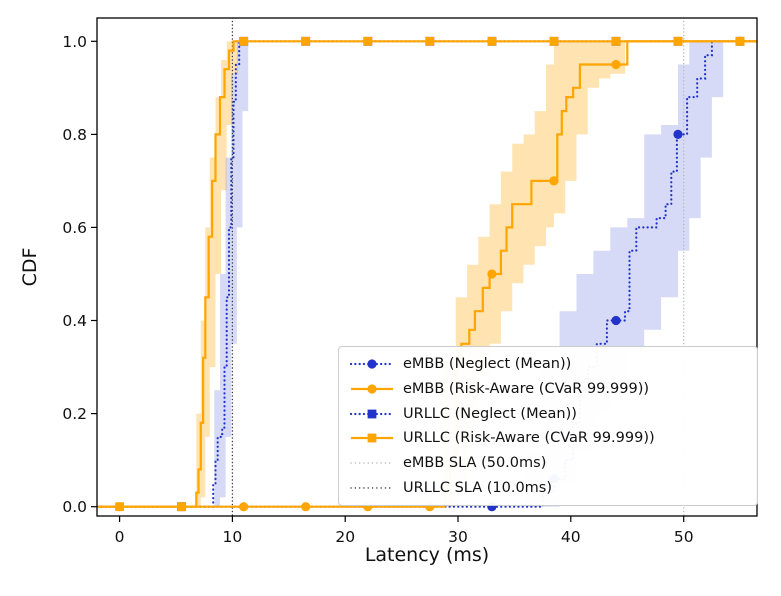 This screenshot has width=781, height=596. I want to click on x-tick-label: 40, so click(571, 537).